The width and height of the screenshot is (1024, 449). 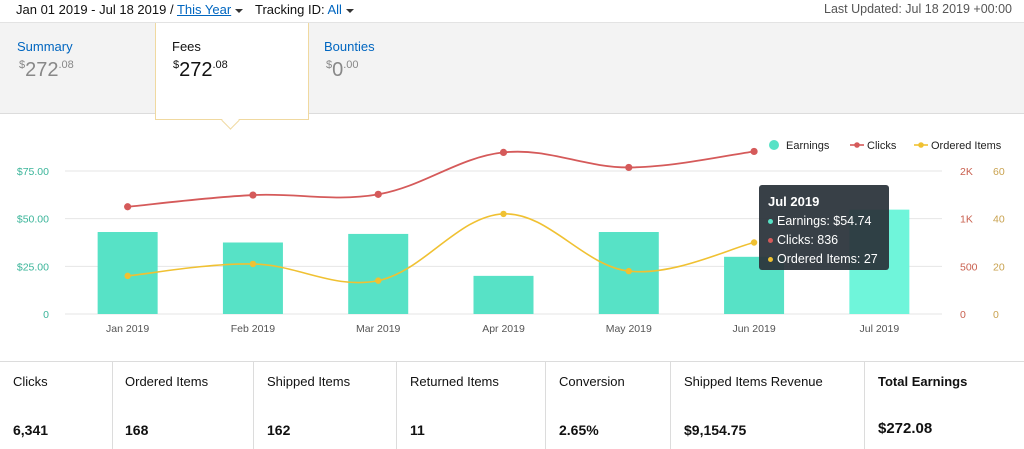 I want to click on x-axis-tick: Mar 2019, so click(x=378, y=329).